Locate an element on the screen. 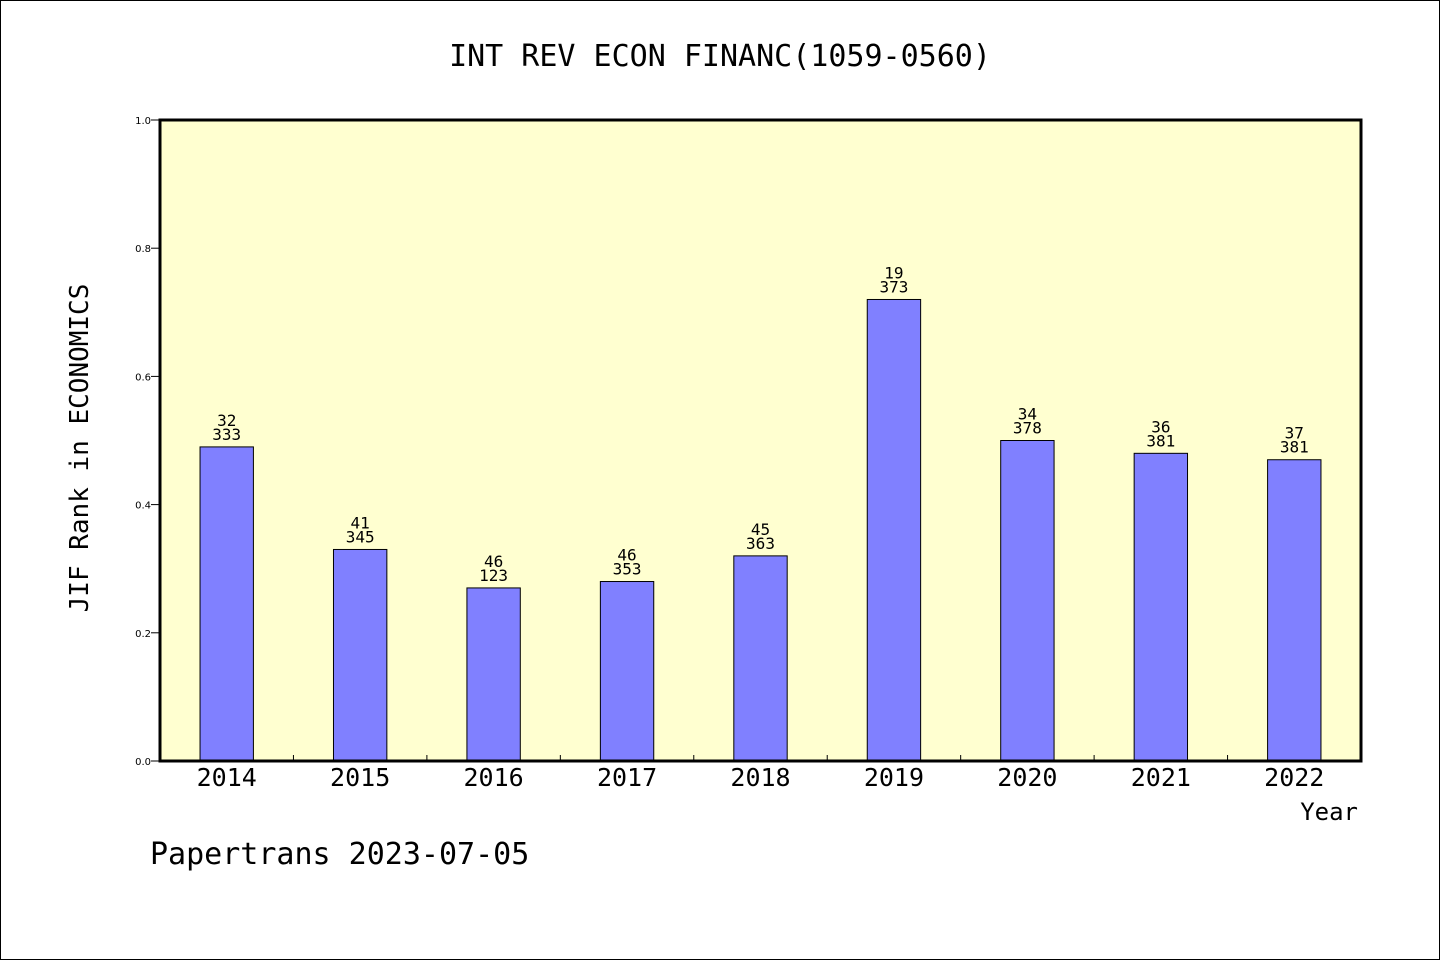 This screenshot has height=960, width=1440. y-tick-label: 0.8 is located at coordinates (143, 249).